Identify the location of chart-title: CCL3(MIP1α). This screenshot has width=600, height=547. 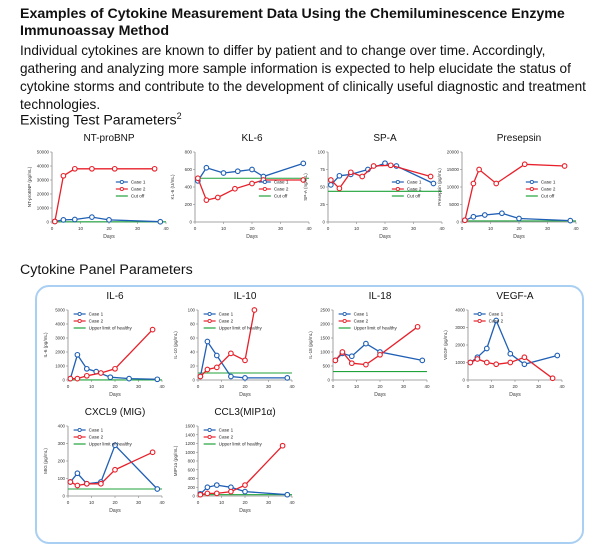
(244, 412).